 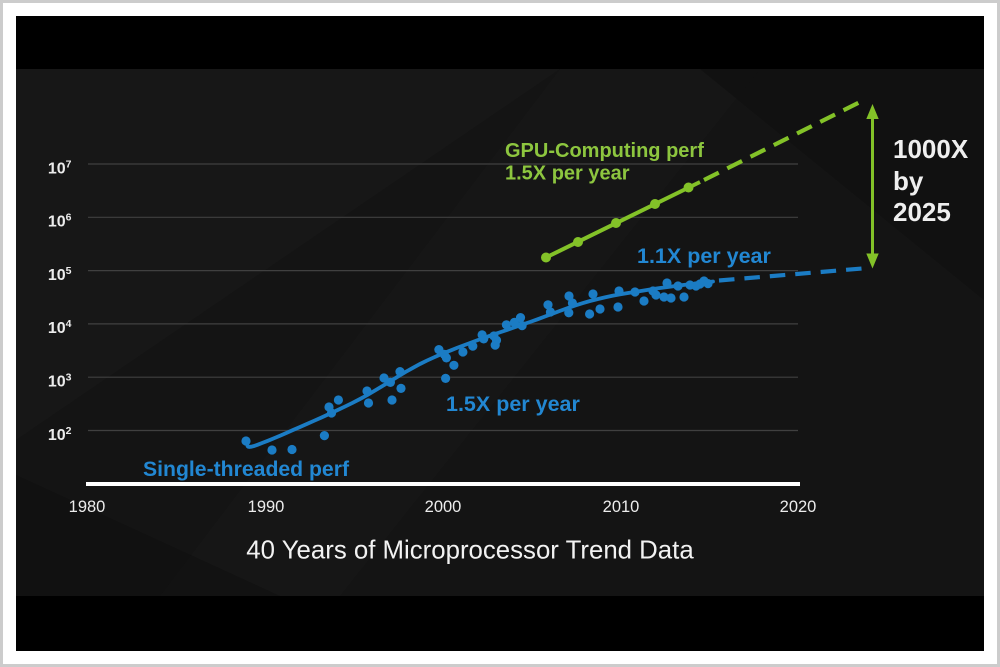 What do you see at coordinates (621, 507) in the screenshot?
I see `svg-text: 2010` at bounding box center [621, 507].